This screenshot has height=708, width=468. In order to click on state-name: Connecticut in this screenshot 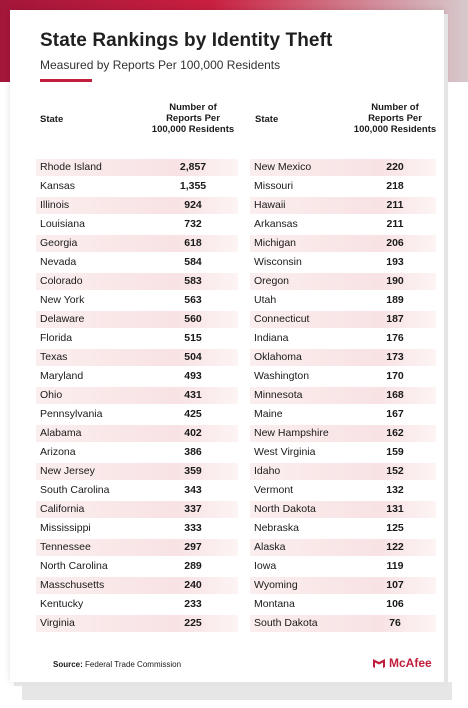, I will do `click(282, 319)`.